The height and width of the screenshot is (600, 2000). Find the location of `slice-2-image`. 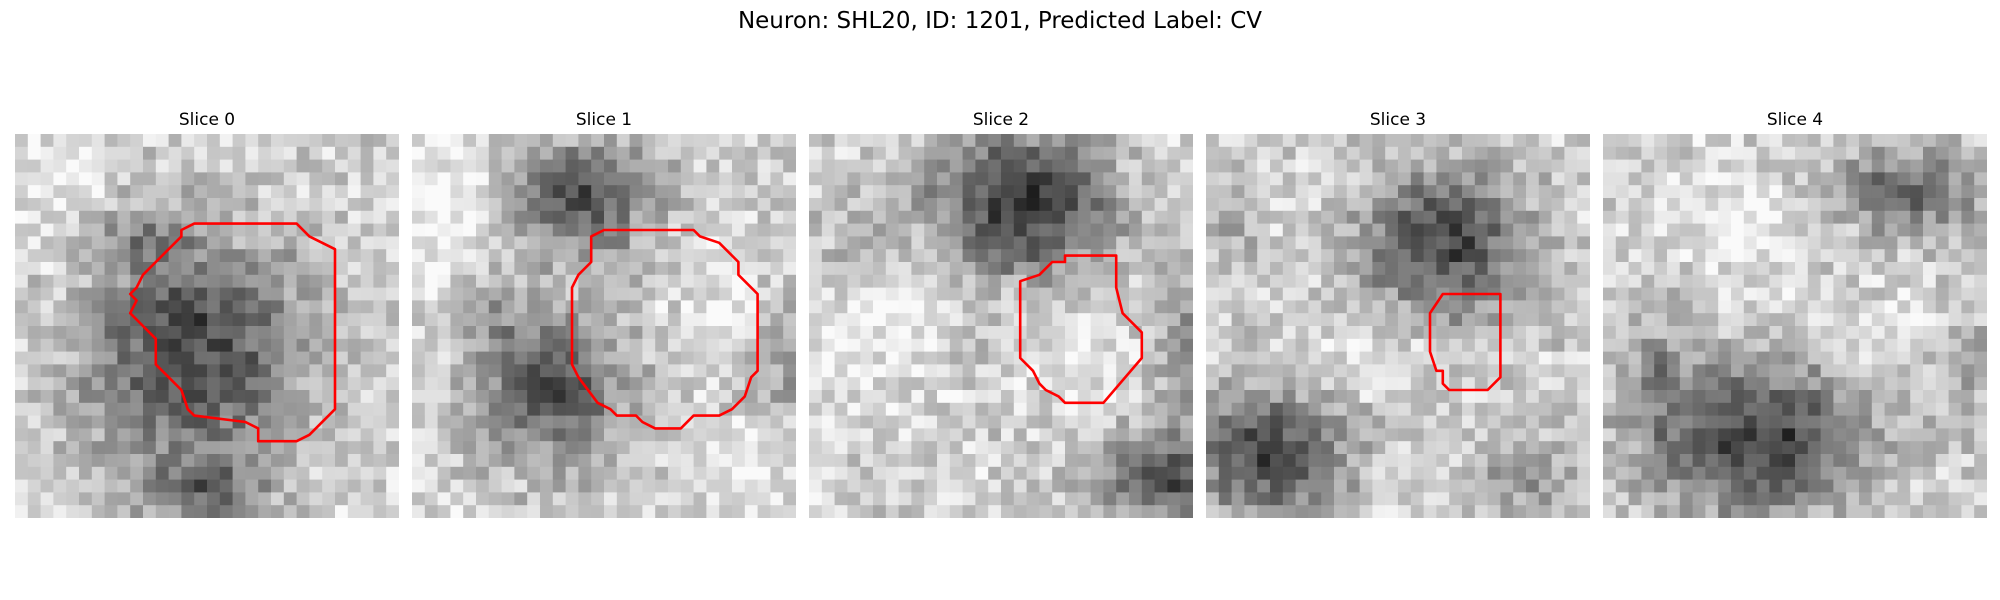

slice-2-image is located at coordinates (1001, 326).